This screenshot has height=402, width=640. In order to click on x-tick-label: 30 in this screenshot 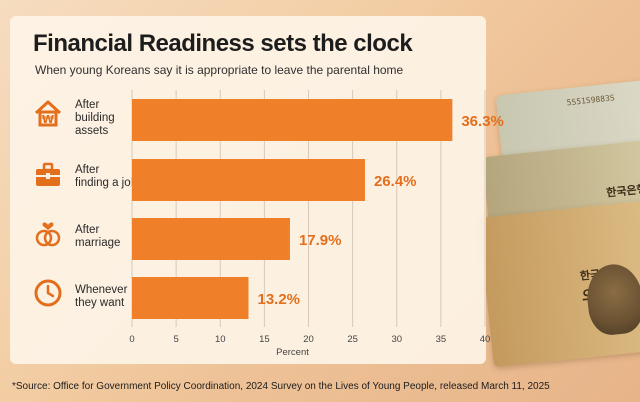, I will do `click(396, 339)`.